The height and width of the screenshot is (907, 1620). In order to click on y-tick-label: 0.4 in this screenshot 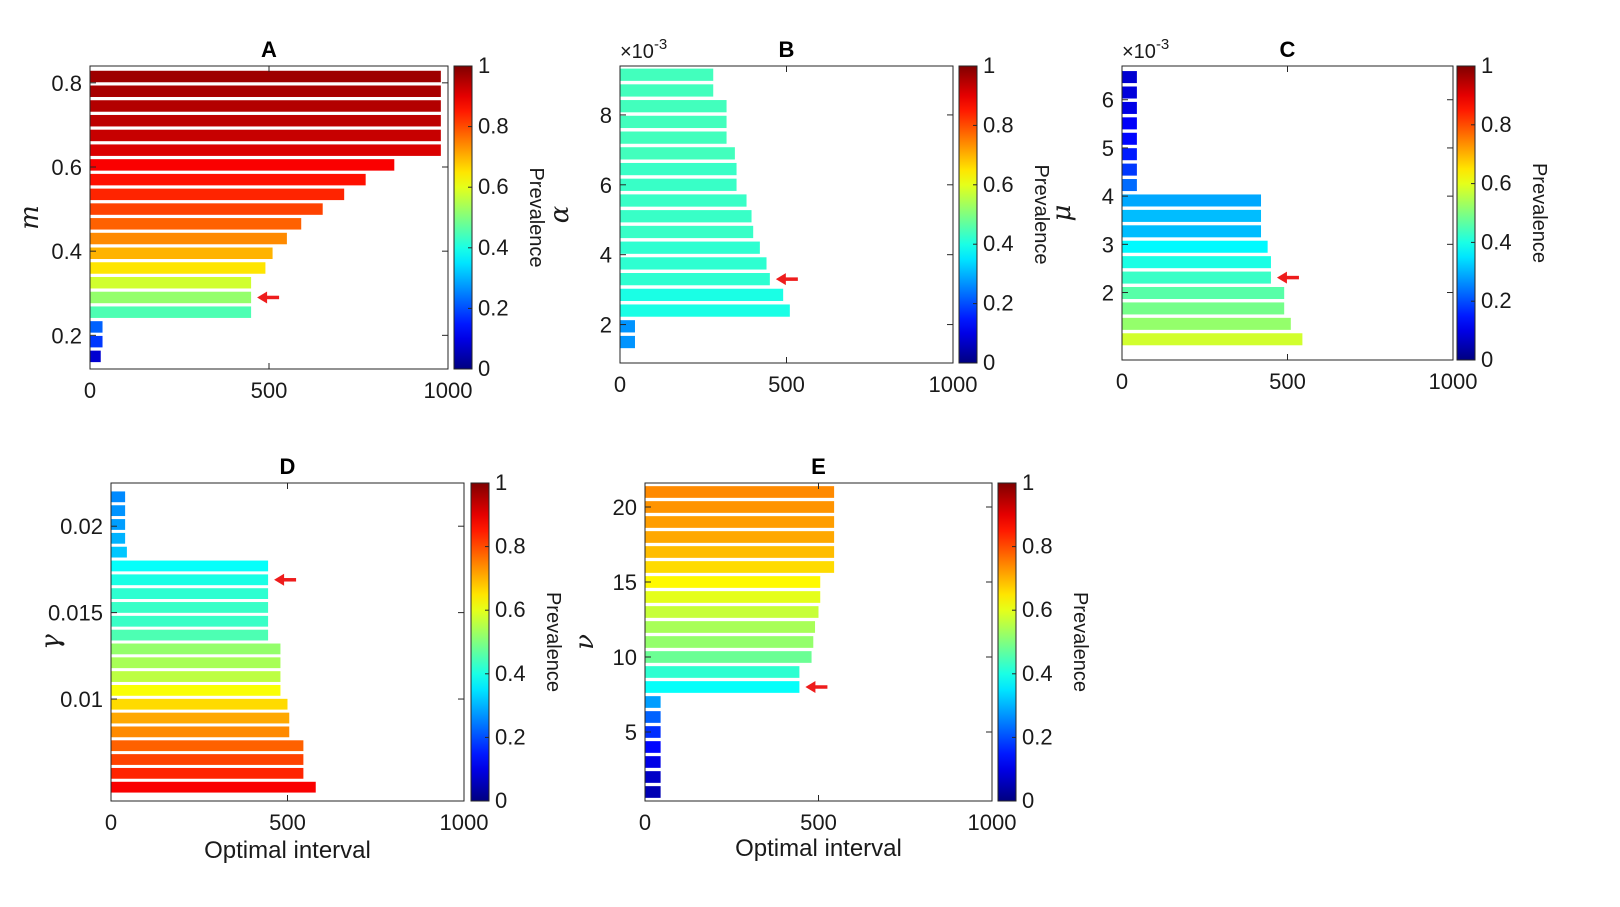, I will do `click(66, 251)`.